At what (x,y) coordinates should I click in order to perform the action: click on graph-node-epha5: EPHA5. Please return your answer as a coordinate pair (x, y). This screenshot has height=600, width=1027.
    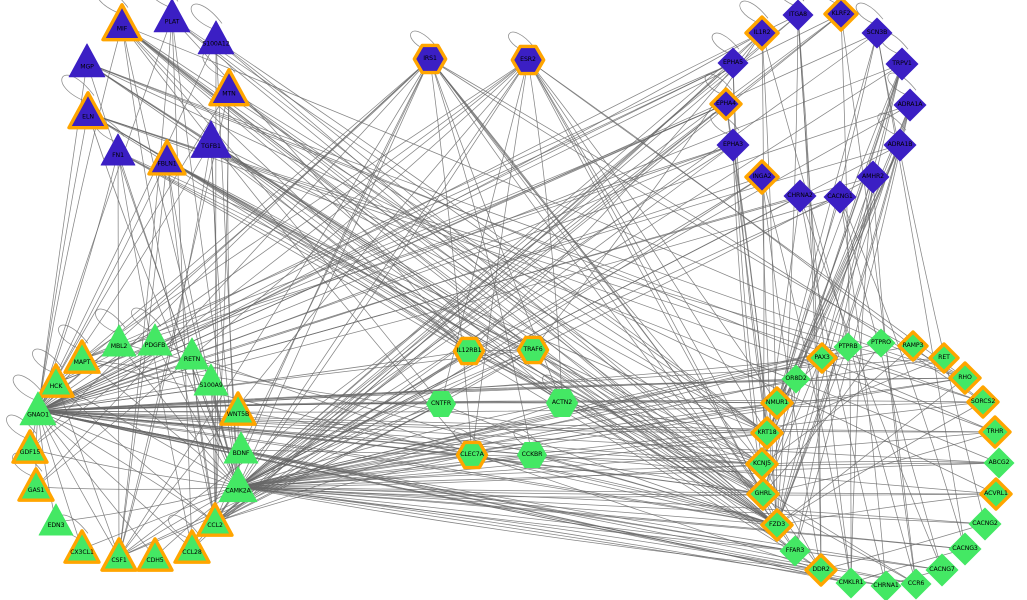
    Looking at the image, I should click on (733, 63).